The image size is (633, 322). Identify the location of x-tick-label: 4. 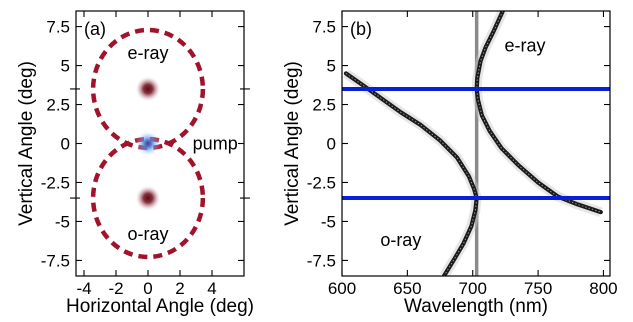
(211, 288).